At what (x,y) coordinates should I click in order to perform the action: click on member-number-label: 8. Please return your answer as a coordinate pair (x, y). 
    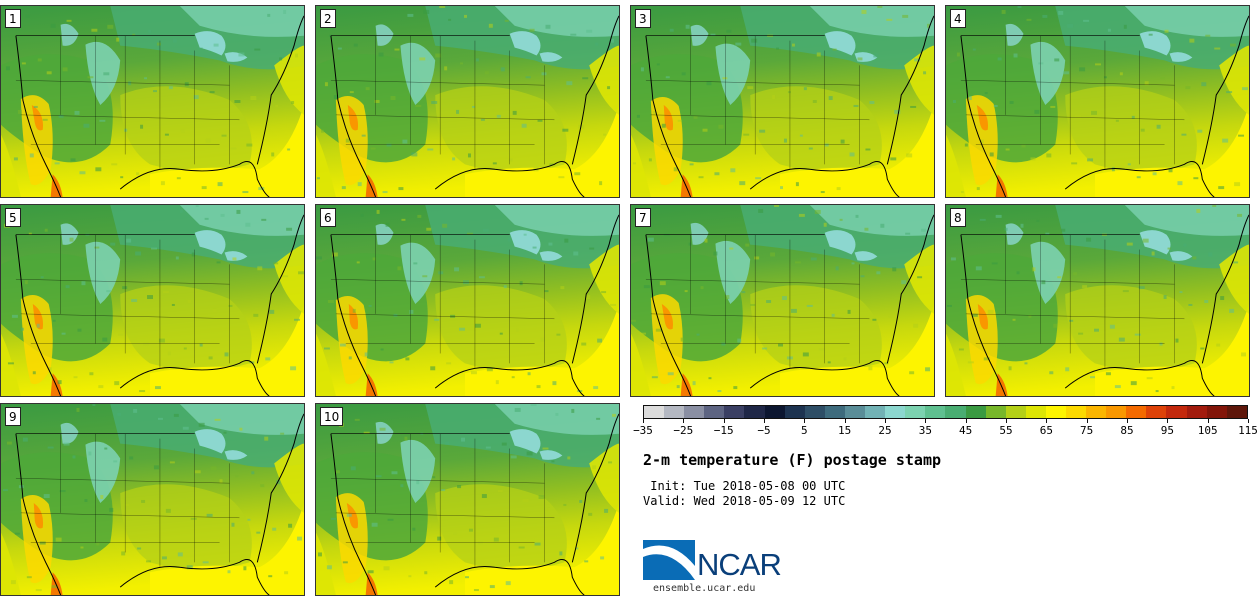
    Looking at the image, I should click on (958, 217).